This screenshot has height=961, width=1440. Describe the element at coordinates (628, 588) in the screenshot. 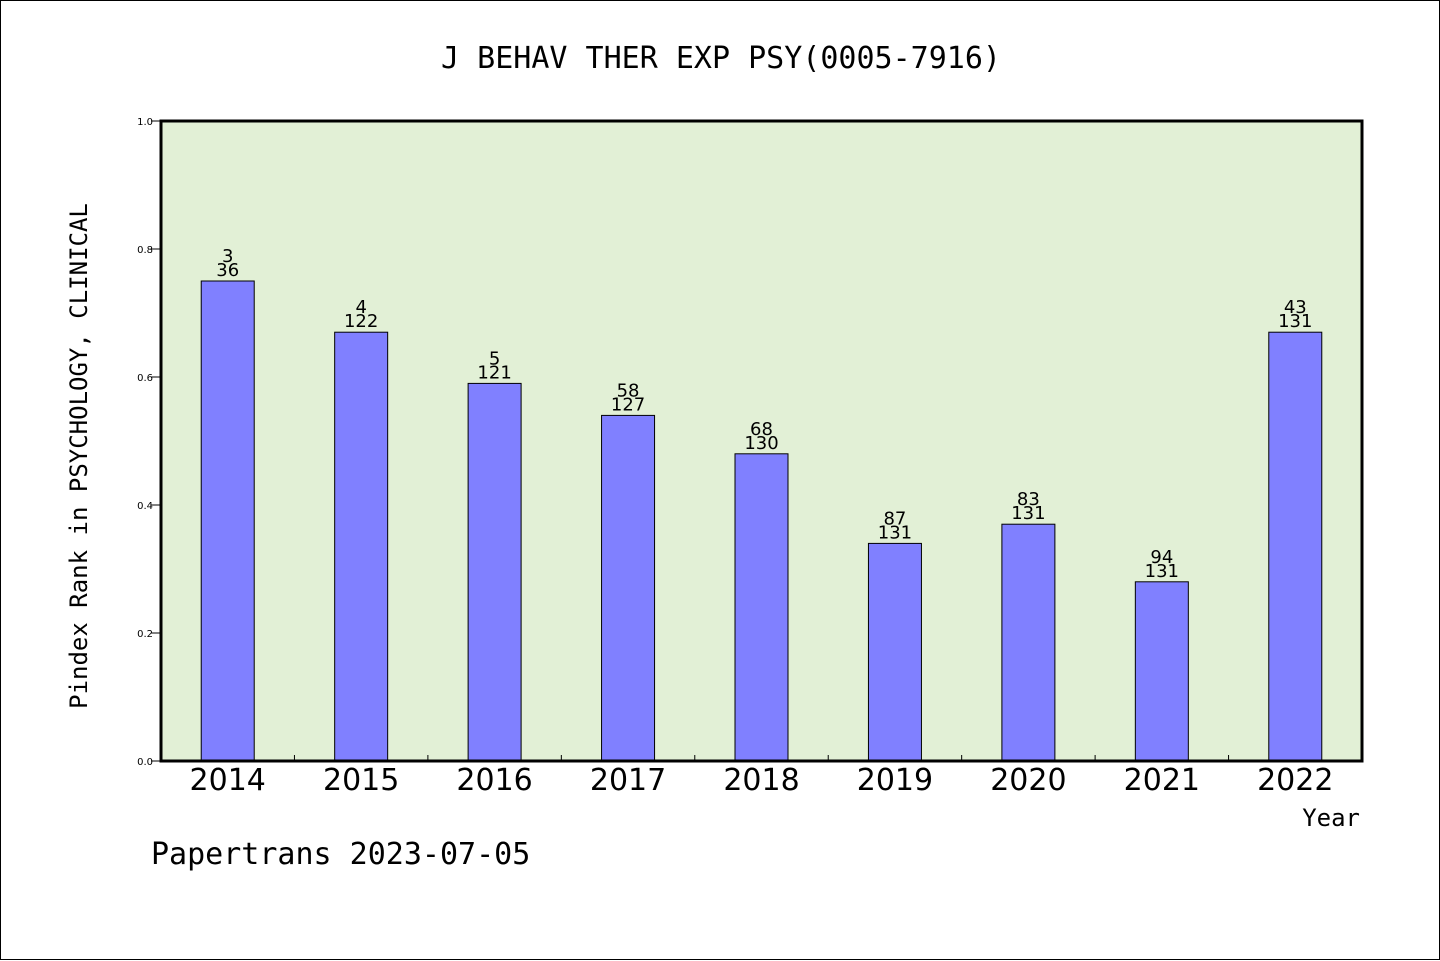

I see `bar-2017` at that location.